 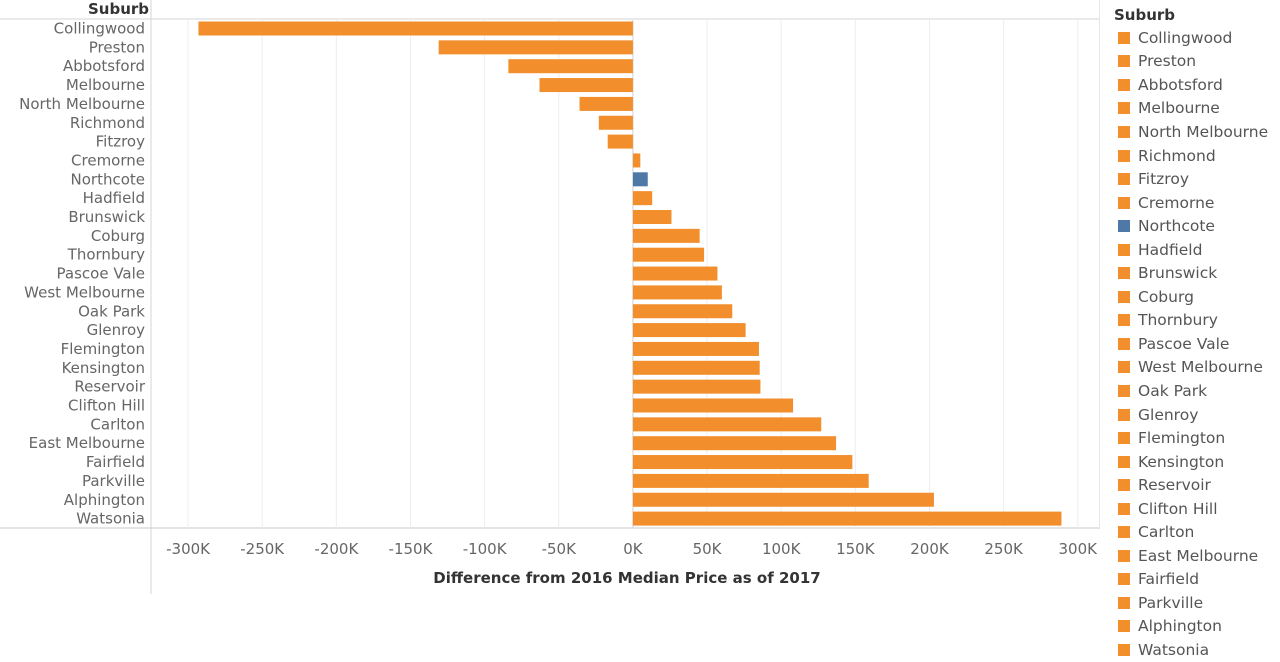 What do you see at coordinates (106, 217) in the screenshot?
I see `row-label: Brunswick` at bounding box center [106, 217].